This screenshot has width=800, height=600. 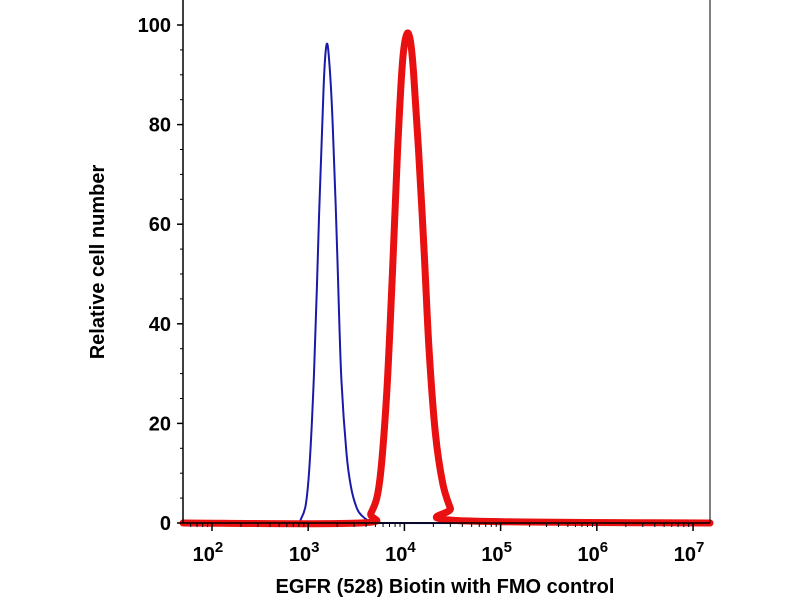 I want to click on x-tick-label-2: 10², so click(x=208, y=552).